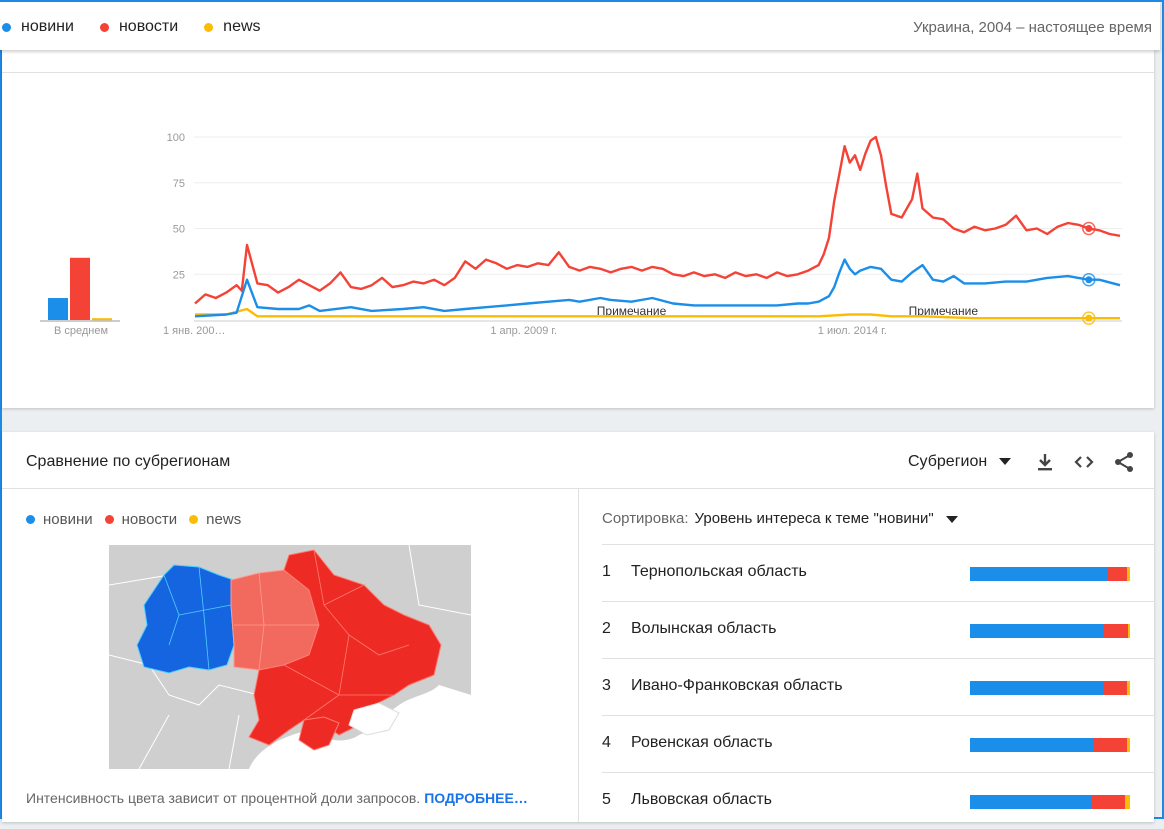 The width and height of the screenshot is (1164, 829). Describe the element at coordinates (702, 742) in the screenshot. I see `subregion-name: Ровенская область` at that location.